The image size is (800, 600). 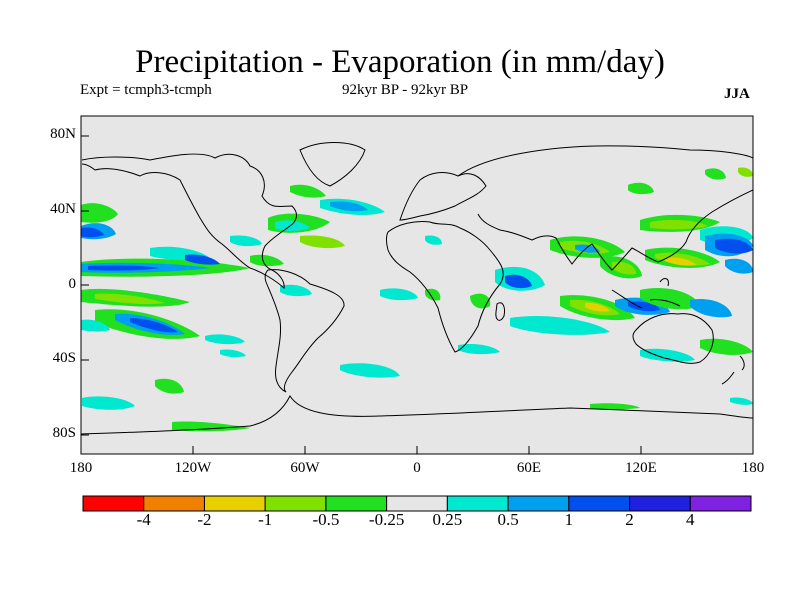 What do you see at coordinates (400, 62) in the screenshot?
I see `map-title: Precipitation - Evaporation (in mm/day)` at bounding box center [400, 62].